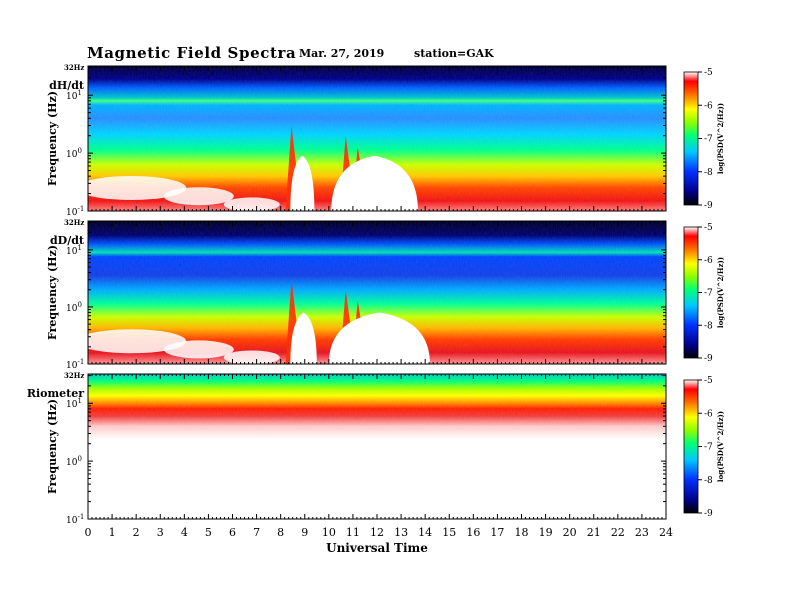 Image resolution: width=792 pixels, height=612 pixels. Describe the element at coordinates (304, 532) in the screenshot. I see `x-tick-label: 9` at that location.